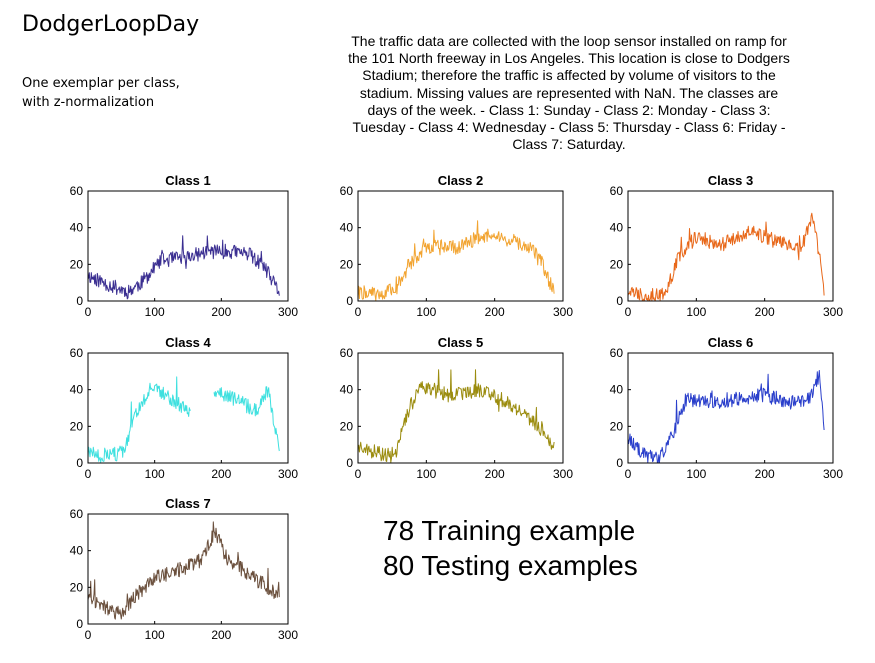 Image resolution: width=875 pixels, height=663 pixels. Describe the element at coordinates (188, 180) in the screenshot. I see `chart-title: Class 1` at that location.